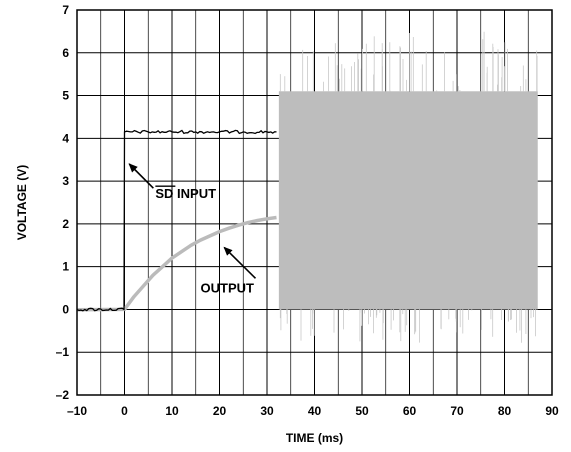 This screenshot has width=571, height=452. What do you see at coordinates (505, 411) in the screenshot?
I see `x-tick-label: 80` at bounding box center [505, 411].